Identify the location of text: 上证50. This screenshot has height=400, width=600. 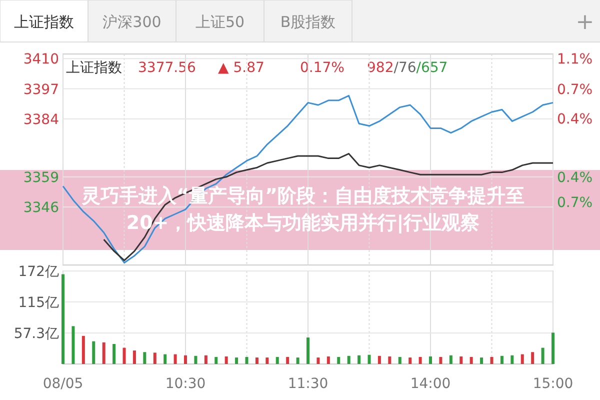
(220, 22).